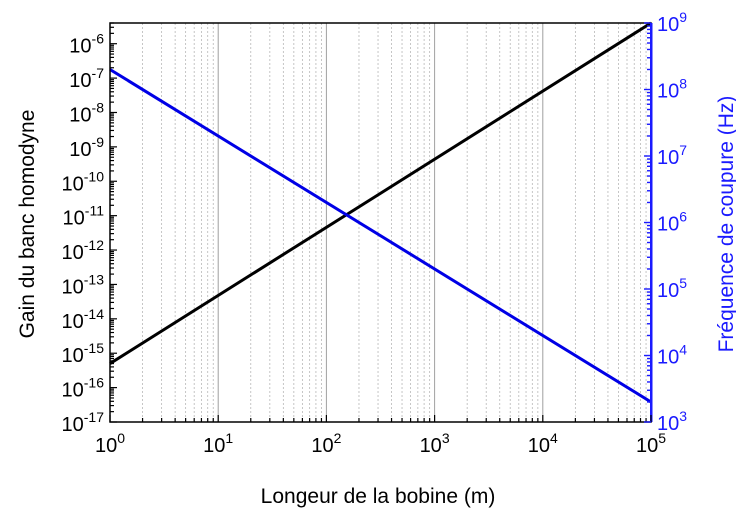 The image size is (736, 509). Describe the element at coordinates (83, 250) in the screenshot. I see `y-left-tick-label: 10⁻¹²` at that location.